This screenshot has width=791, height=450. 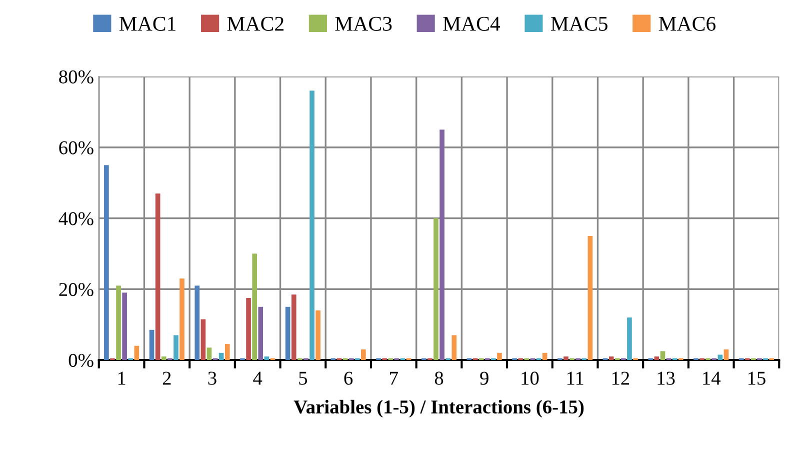 I want to click on y-tick-label: 0%, so click(x=81, y=360).